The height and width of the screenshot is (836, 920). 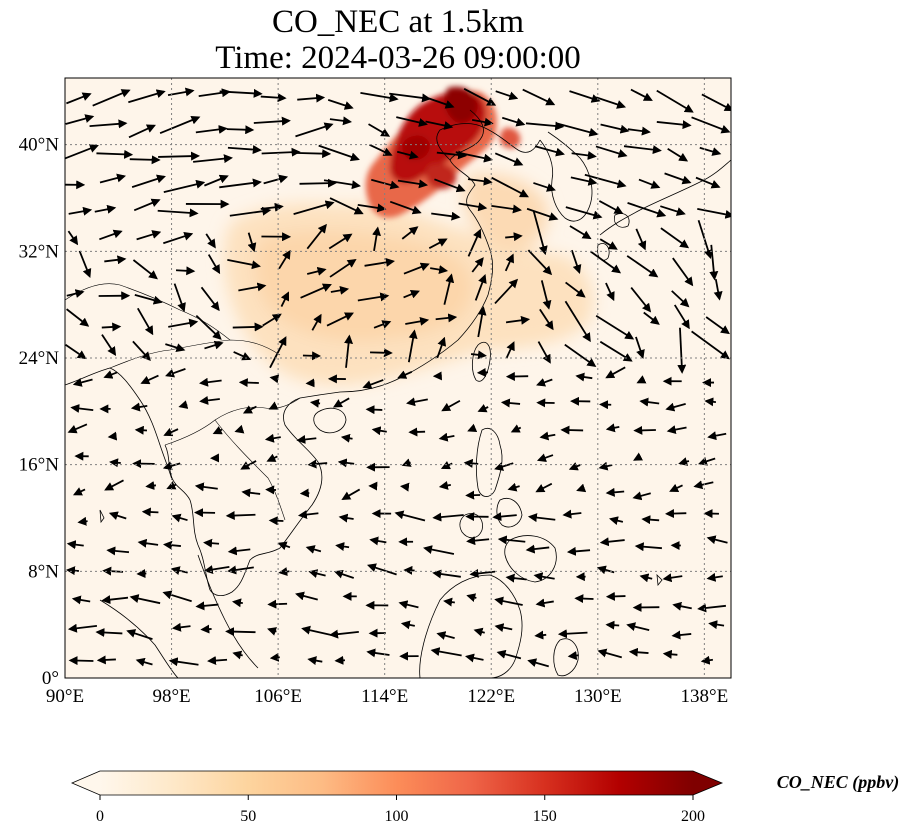 I want to click on colorbar-label: CO_NEC (ppbv), so click(x=838, y=782).